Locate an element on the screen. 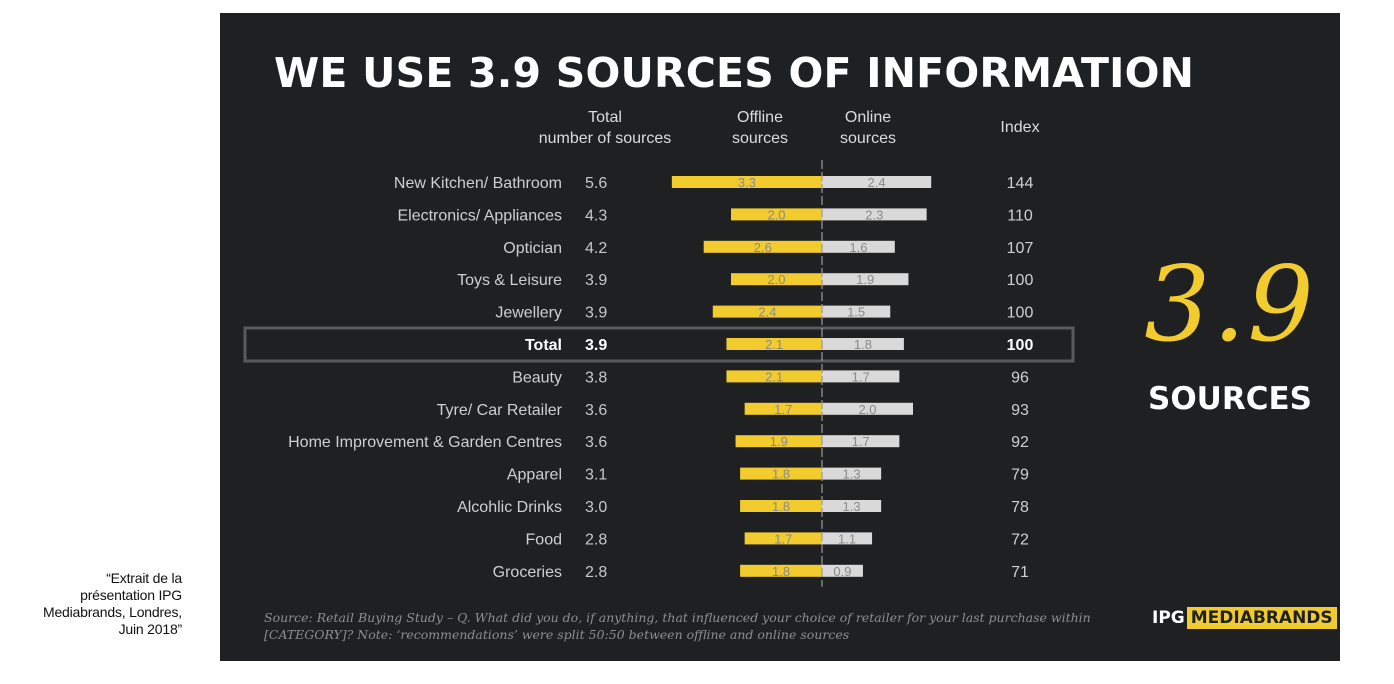 Image resolution: width=1394 pixels, height=684 pixels. highlight-box is located at coordinates (659, 344).